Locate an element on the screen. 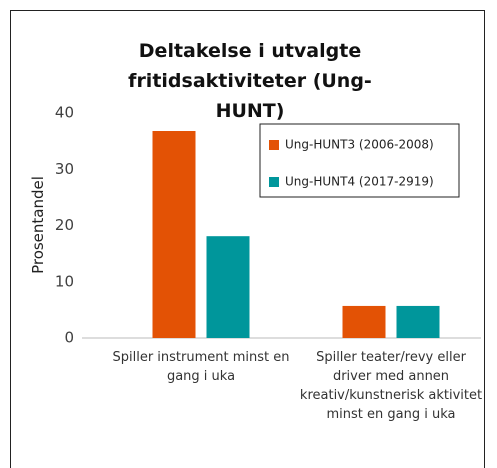 This screenshot has height=468, width=497. x-tick-label: Spiller instrument minst en gang i uka is located at coordinates (201, 367).